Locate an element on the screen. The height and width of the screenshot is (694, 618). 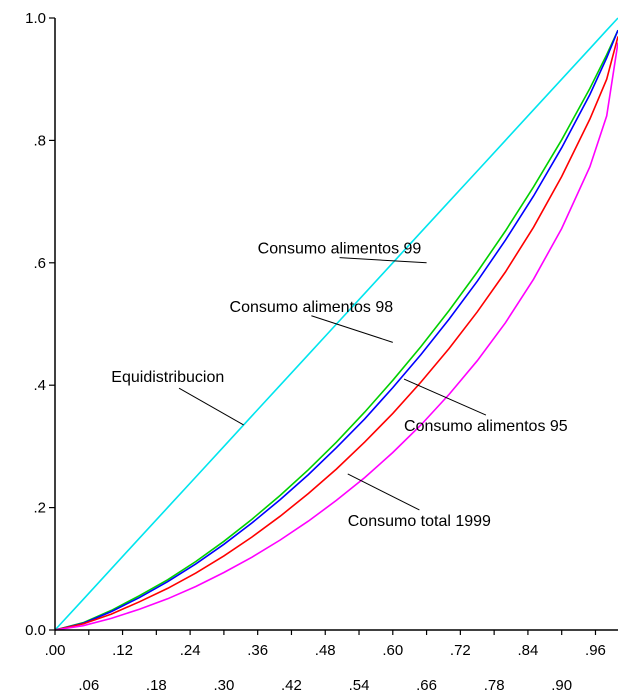
x-tick-label: .72 is located at coordinates (460, 650).